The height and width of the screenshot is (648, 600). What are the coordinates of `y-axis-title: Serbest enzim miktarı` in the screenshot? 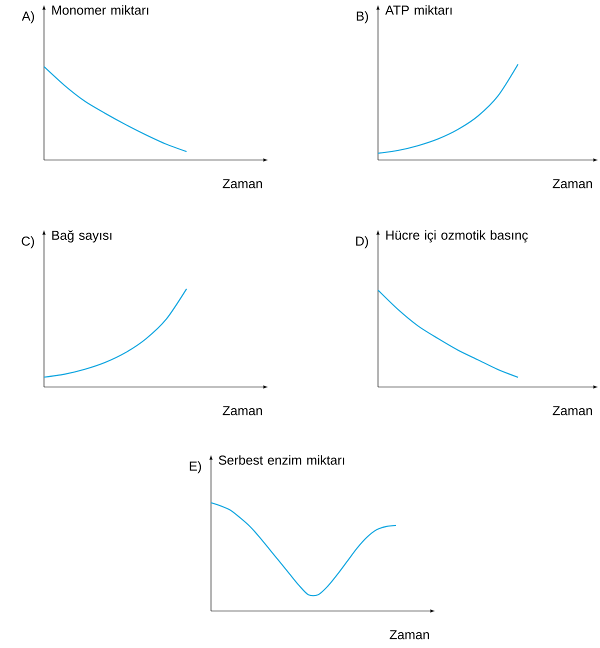 It's located at (281, 460).